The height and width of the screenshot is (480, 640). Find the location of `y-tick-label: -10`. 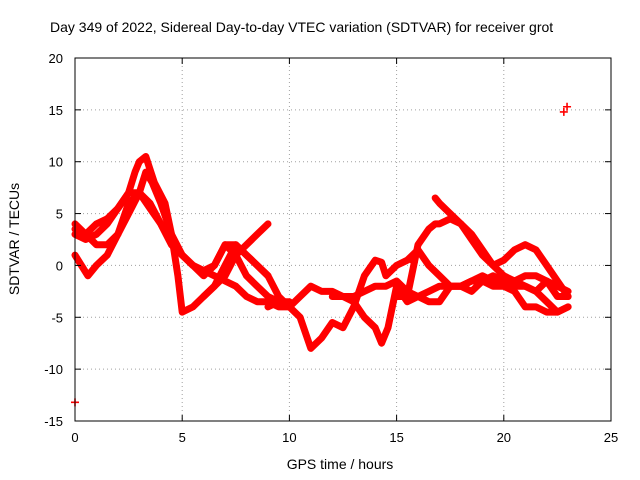

y-tick-label: -10 is located at coordinates (53, 369).